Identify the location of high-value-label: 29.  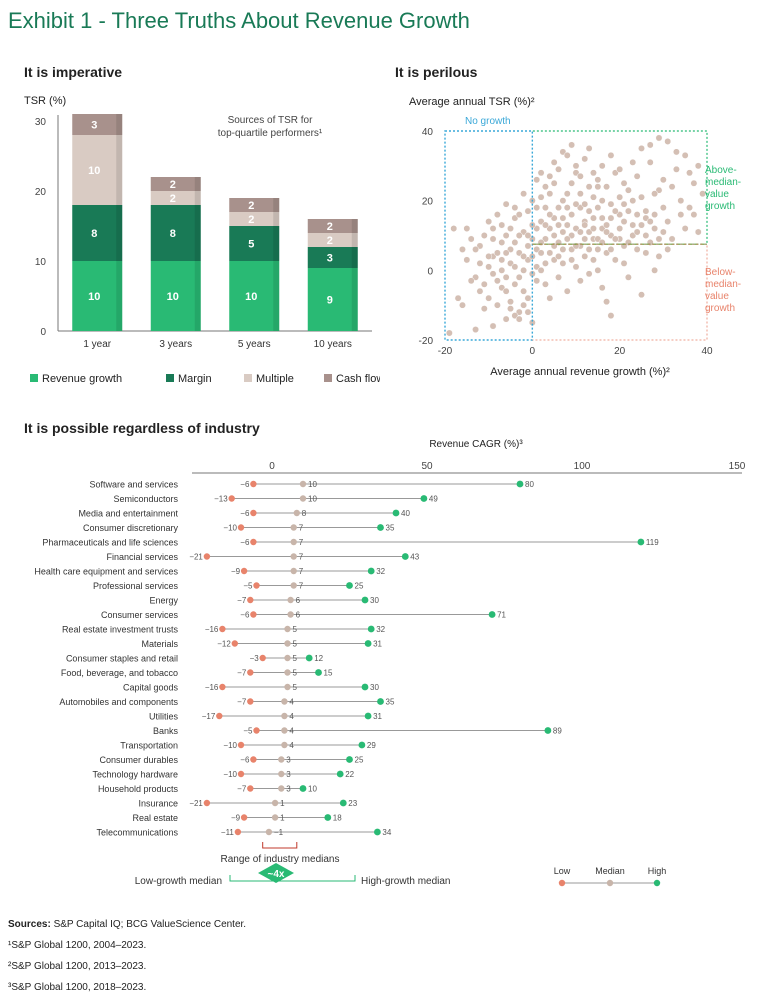
(371, 745).